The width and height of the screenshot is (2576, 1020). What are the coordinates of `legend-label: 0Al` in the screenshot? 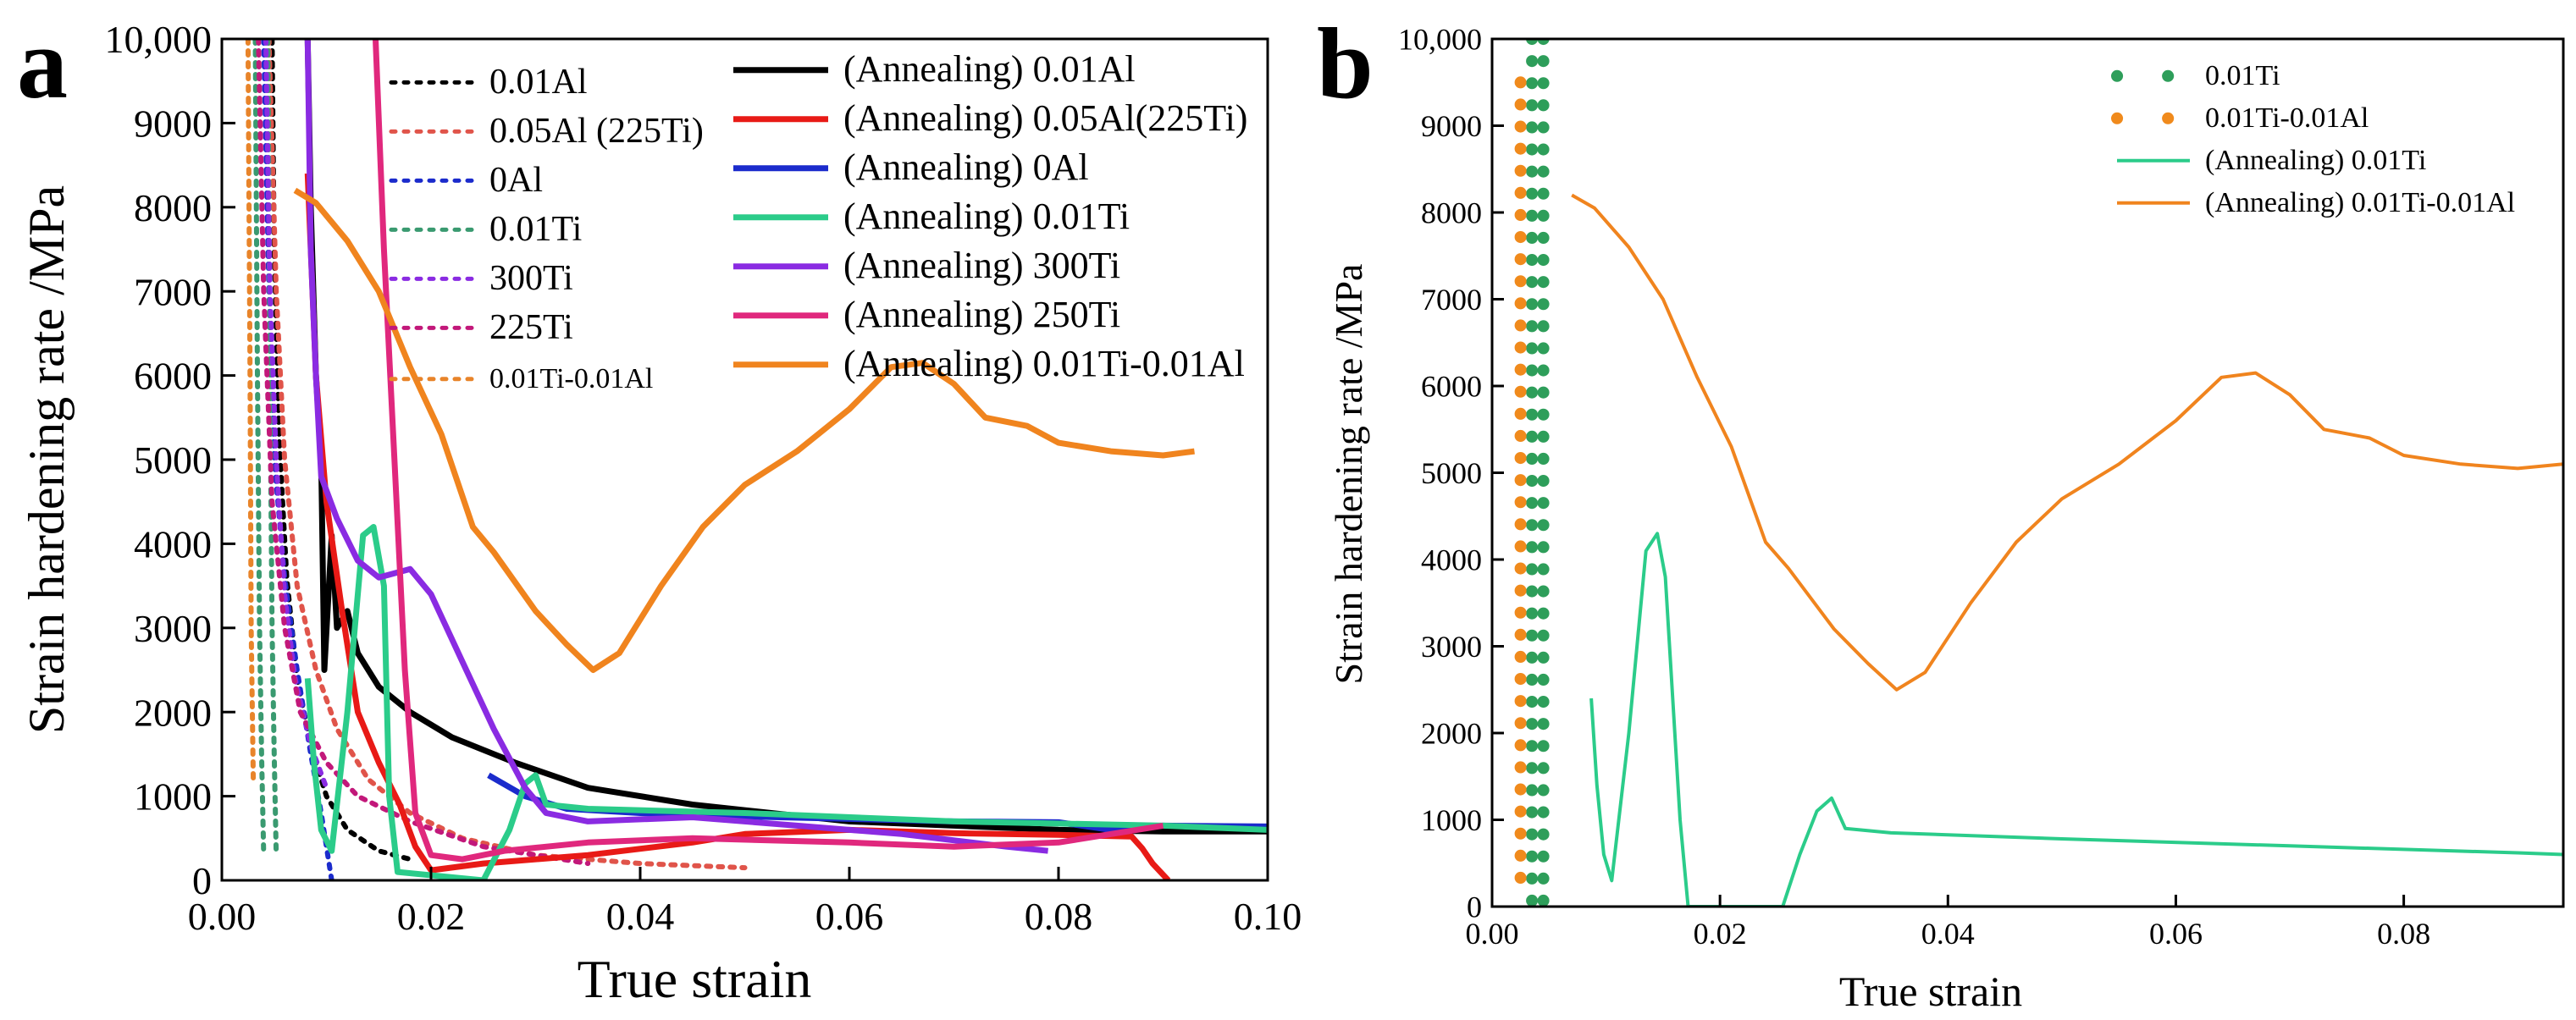 It's located at (516, 180).